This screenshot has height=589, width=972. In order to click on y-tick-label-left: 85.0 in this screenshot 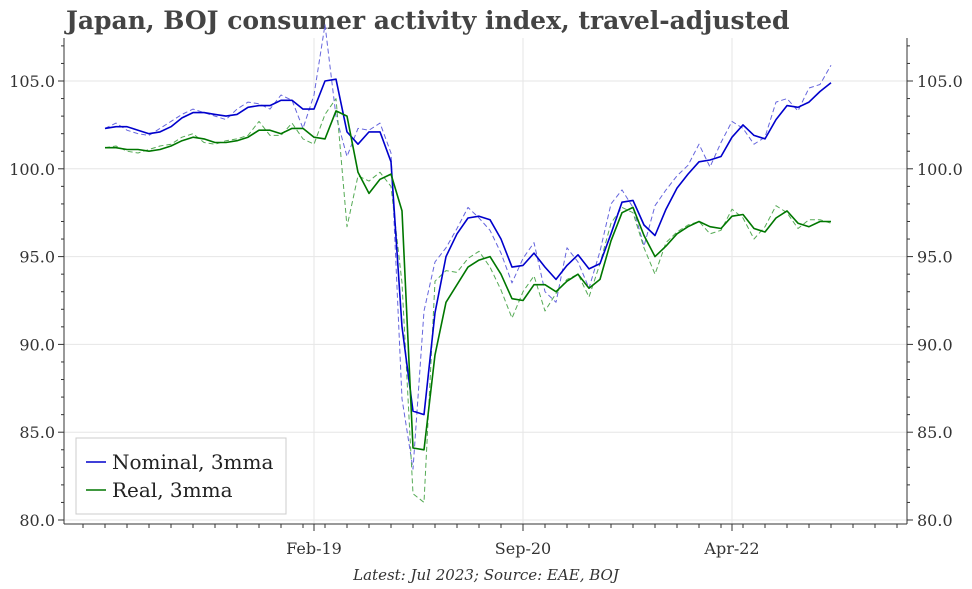, I will do `click(37, 432)`.